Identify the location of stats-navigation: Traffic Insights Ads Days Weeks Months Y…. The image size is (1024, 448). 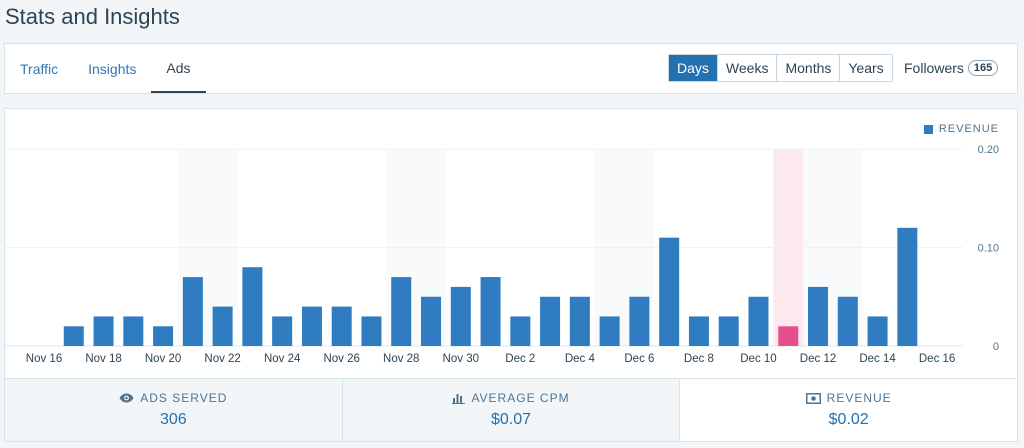
(511, 68).